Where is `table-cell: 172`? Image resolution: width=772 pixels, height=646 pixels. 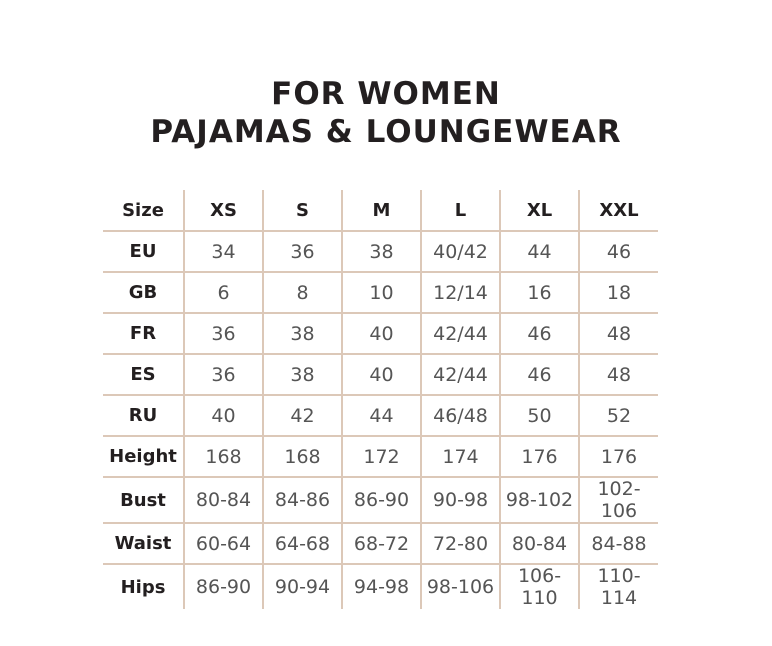 table-cell: 172 is located at coordinates (381, 456).